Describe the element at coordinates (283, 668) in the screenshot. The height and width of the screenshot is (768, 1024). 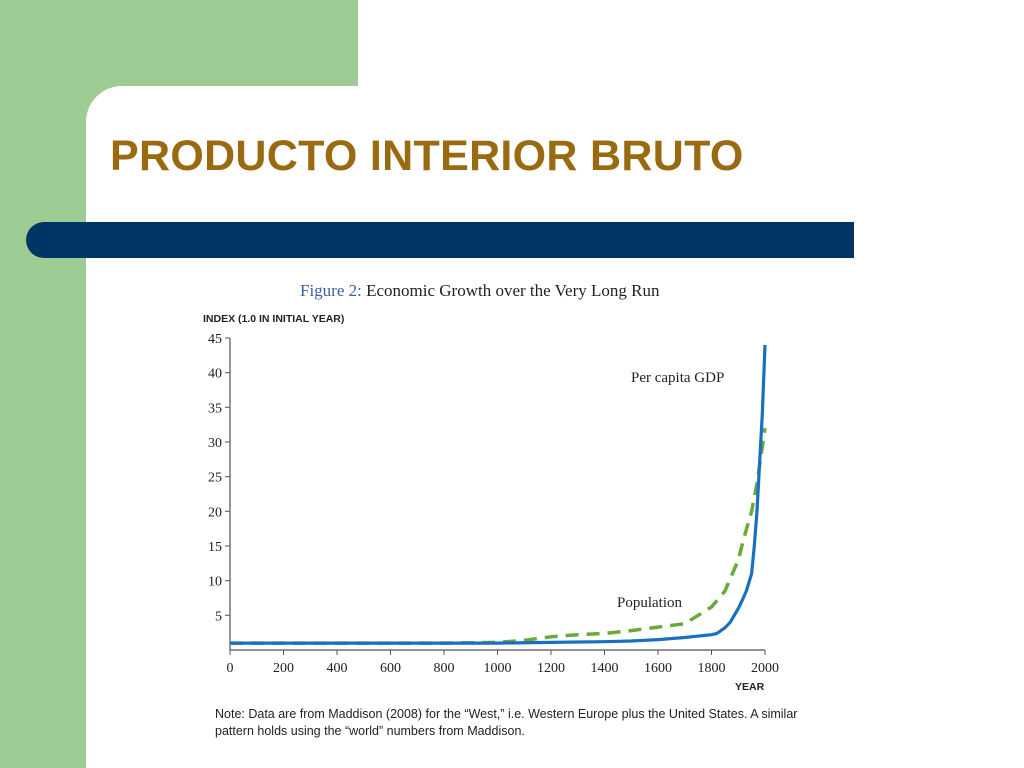
I see `x-tick-label: 200` at that location.